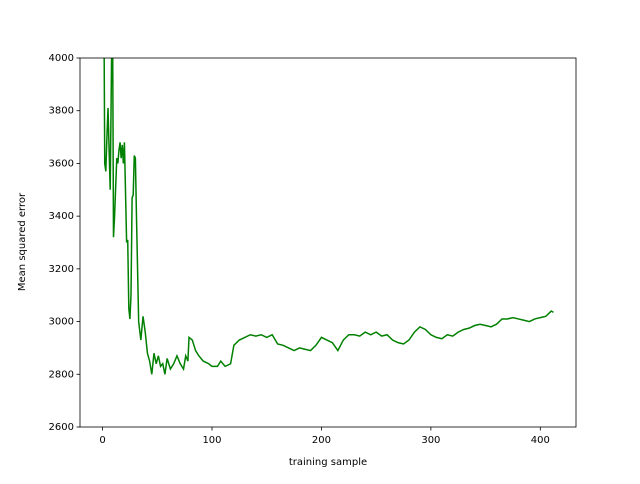 The height and width of the screenshot is (484, 640). What do you see at coordinates (61, 374) in the screenshot?
I see `y-tick-label: 2800` at bounding box center [61, 374].